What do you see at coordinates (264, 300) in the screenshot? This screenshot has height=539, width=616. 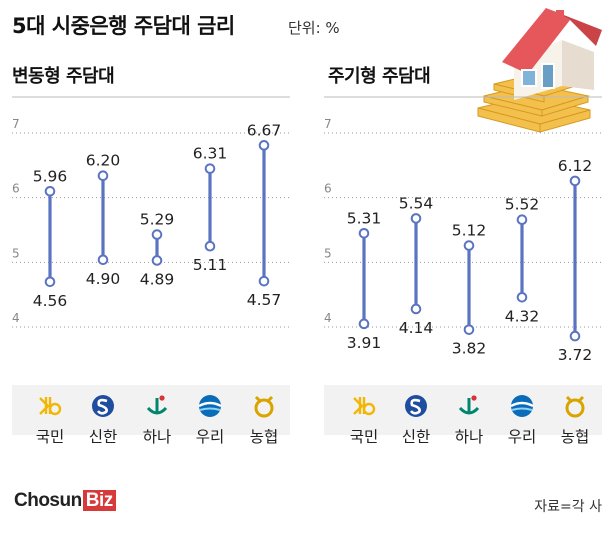 I see `min-value-label: 4.57` at bounding box center [264, 300].